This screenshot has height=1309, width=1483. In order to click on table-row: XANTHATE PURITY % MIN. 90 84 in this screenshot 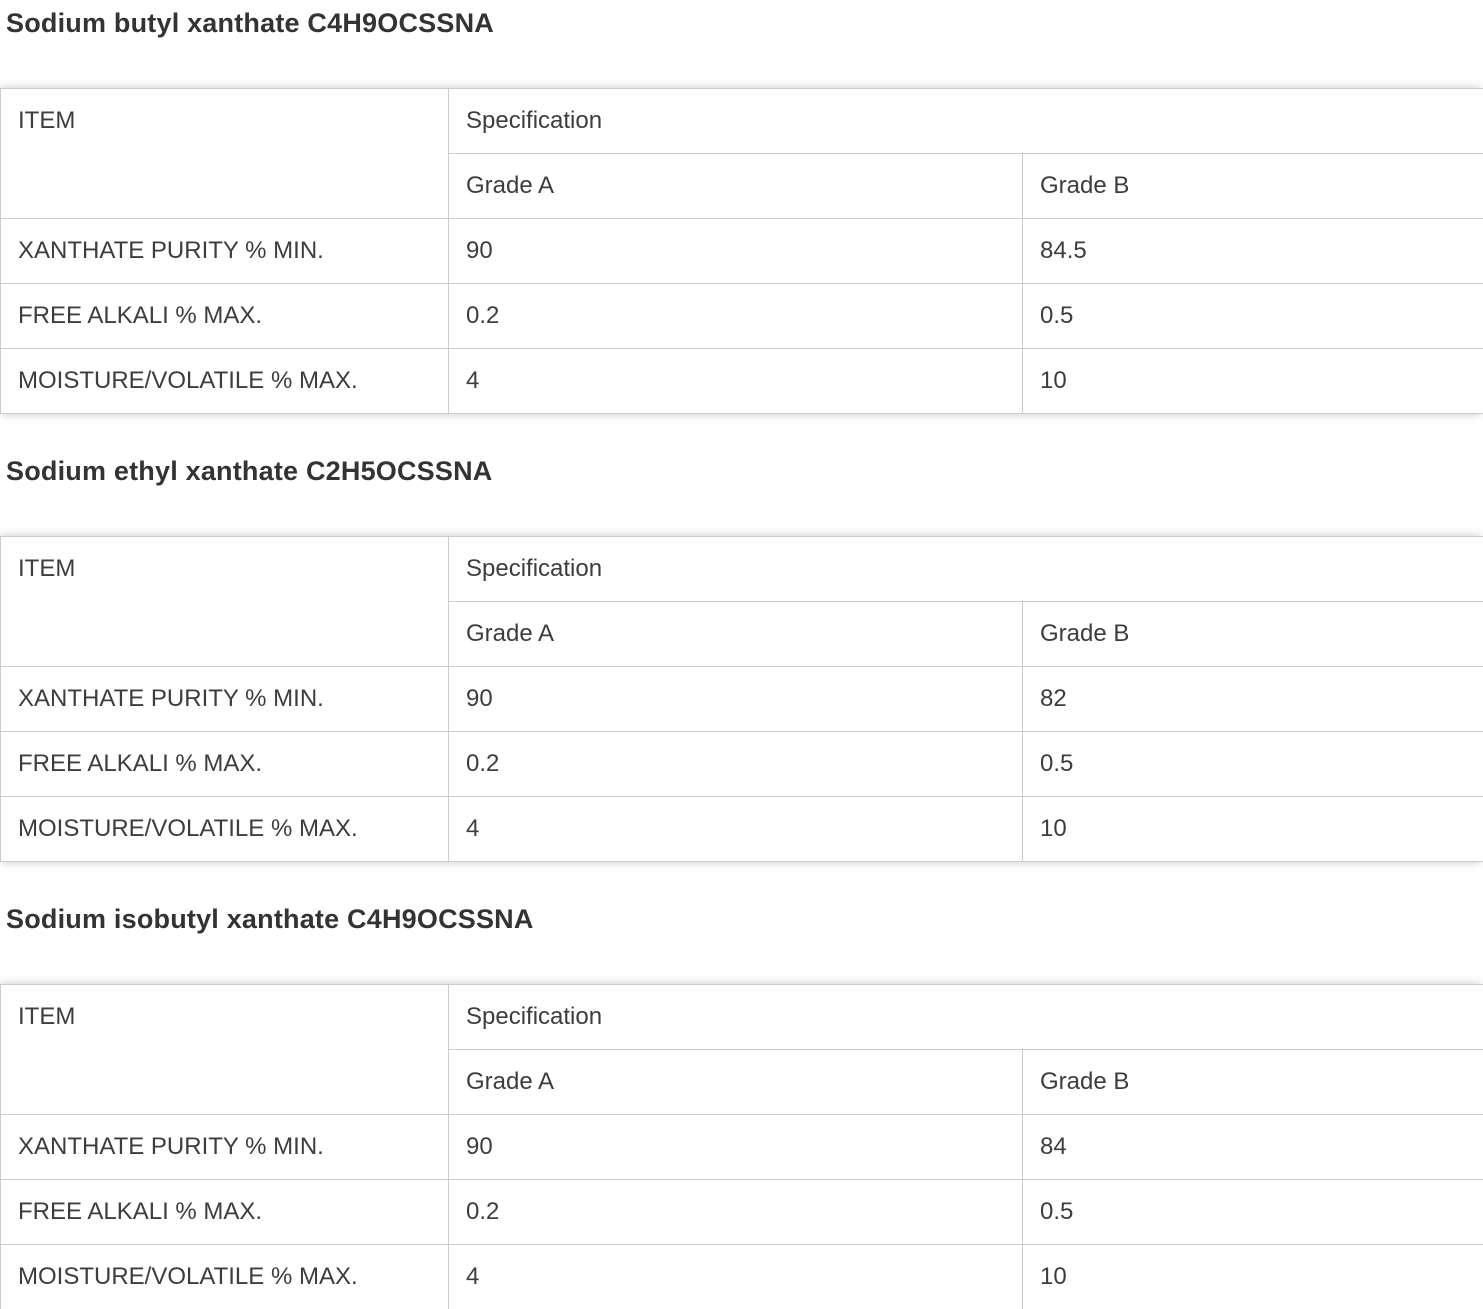, I will do `click(741, 1147)`.